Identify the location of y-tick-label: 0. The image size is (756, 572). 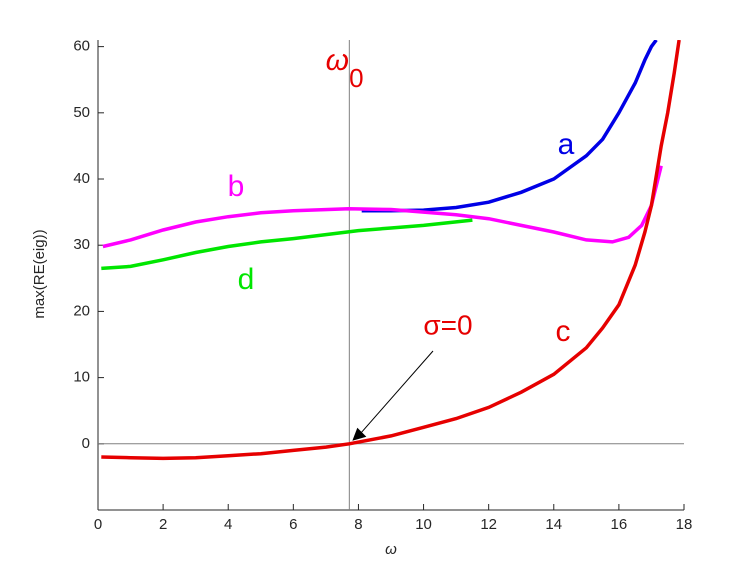
(86, 443).